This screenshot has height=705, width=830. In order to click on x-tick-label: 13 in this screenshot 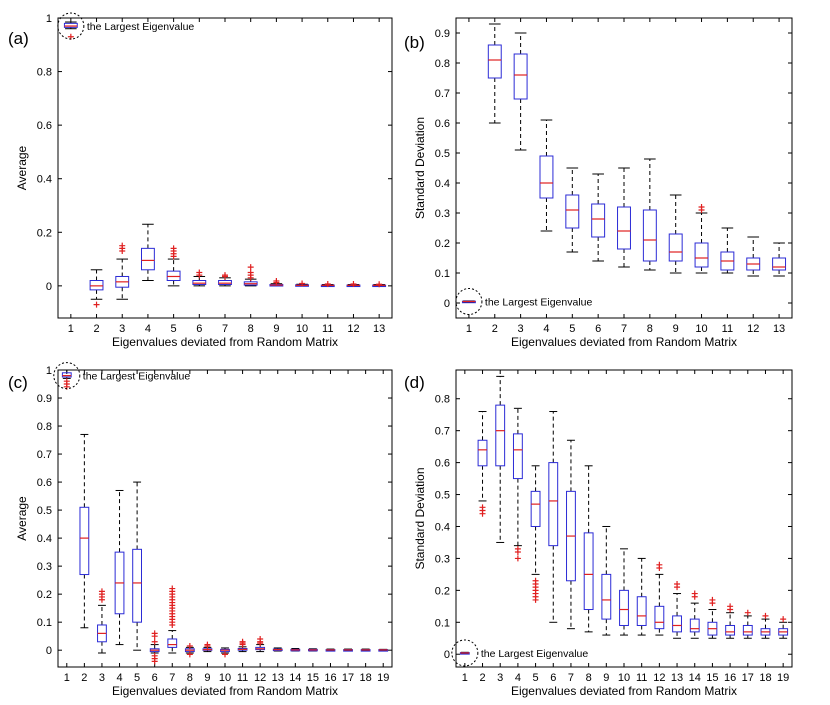, I will do `click(278, 678)`.